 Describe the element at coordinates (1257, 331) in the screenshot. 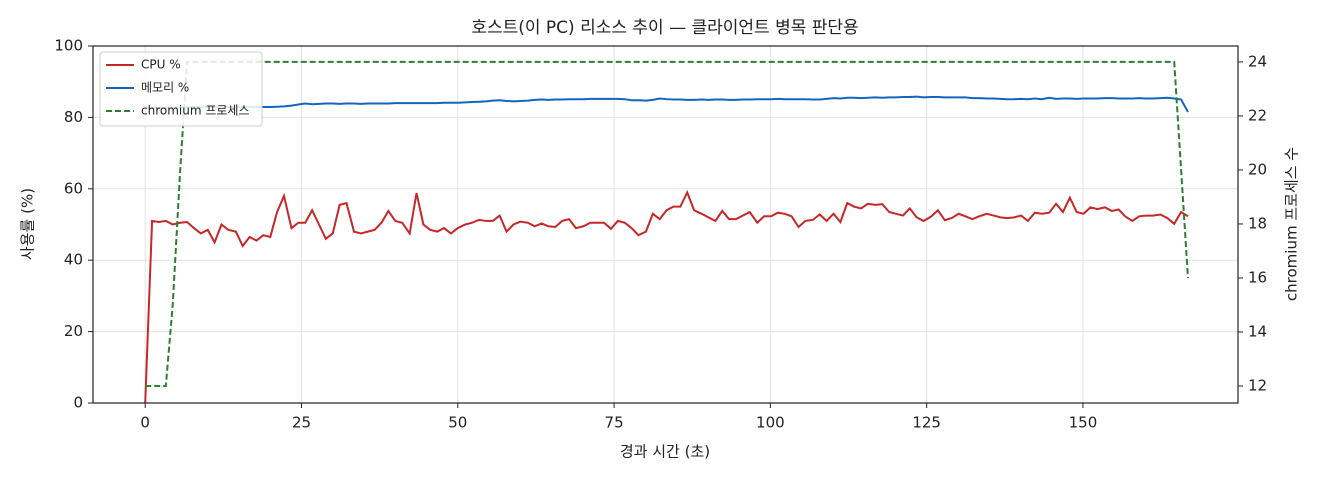

I see `y2-tick-label: 14` at that location.